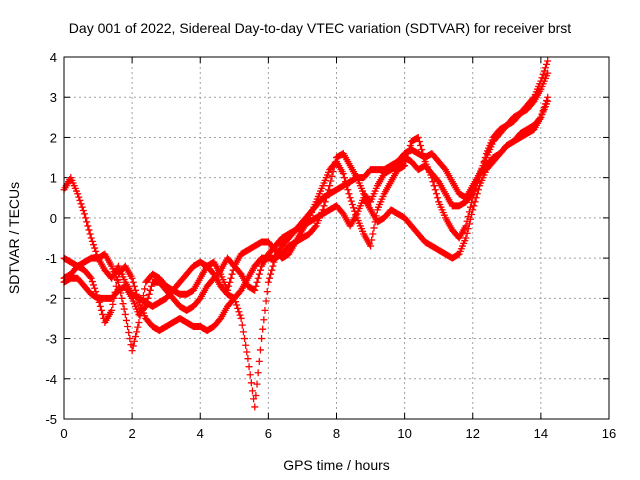 This screenshot has height=480, width=640. Describe the element at coordinates (609, 433) in the screenshot. I see `x-tick-label: 16` at that location.